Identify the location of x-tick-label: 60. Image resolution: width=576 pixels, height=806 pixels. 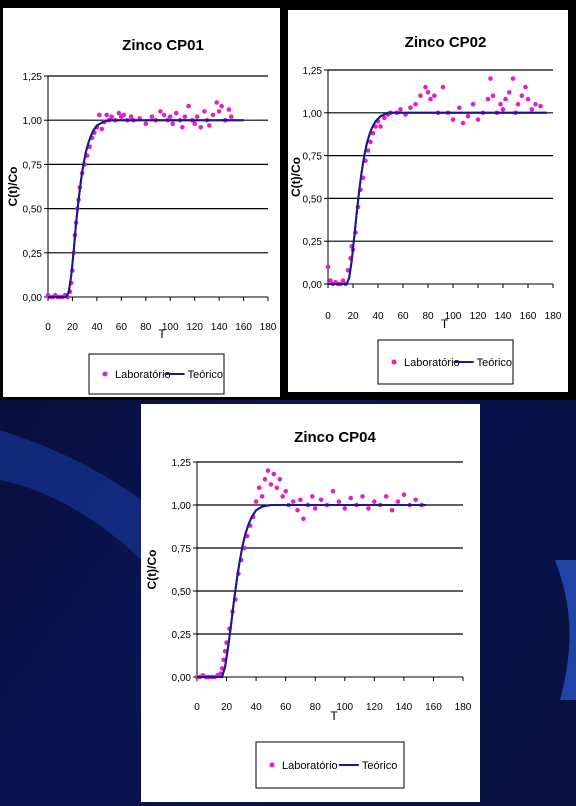
(122, 327).